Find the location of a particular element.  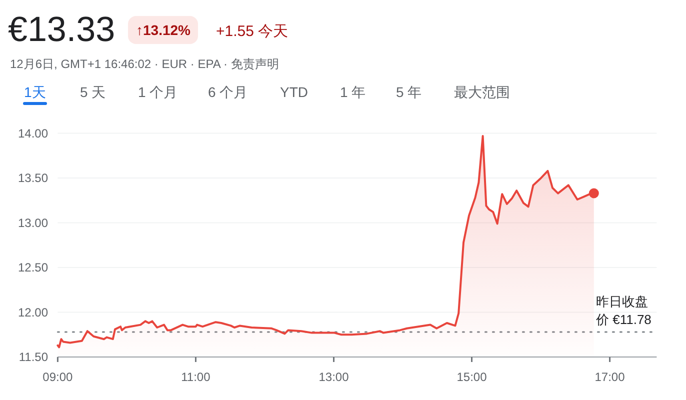

text: +1.55 今天 is located at coordinates (252, 31).